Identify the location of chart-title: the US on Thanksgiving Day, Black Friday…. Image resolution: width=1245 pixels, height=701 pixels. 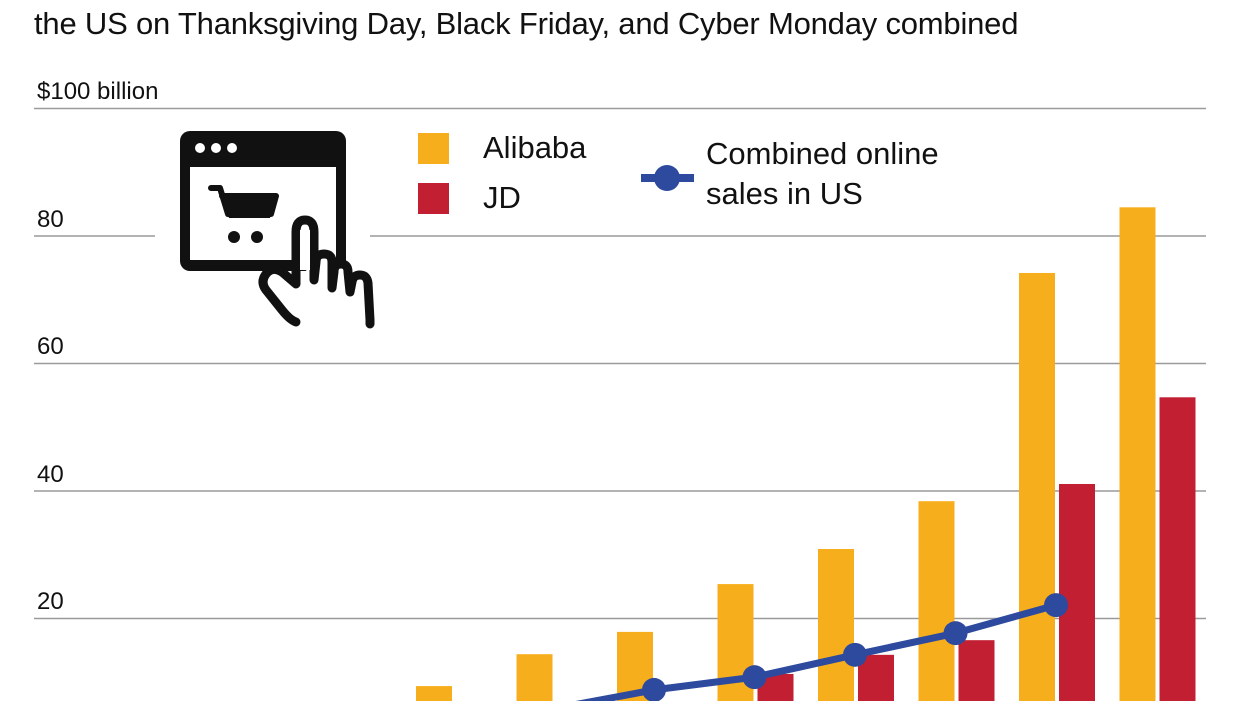
(526, 23).